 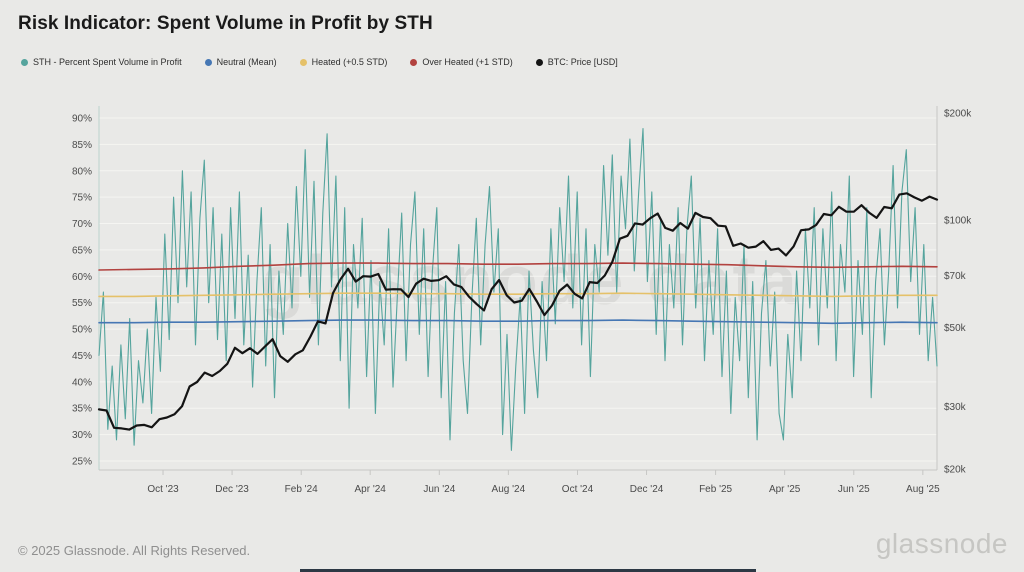 I want to click on x-axis-tick-label: Aug '24, so click(x=509, y=489).